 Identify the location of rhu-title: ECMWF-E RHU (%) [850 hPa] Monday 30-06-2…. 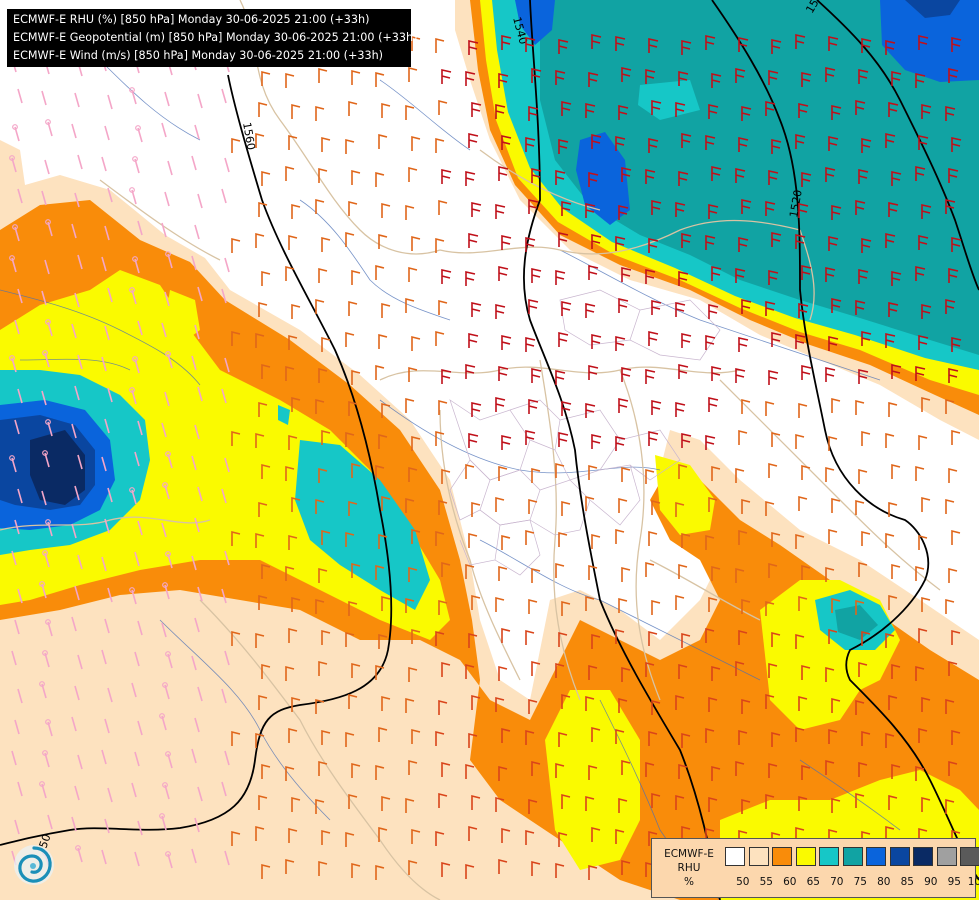
(191, 19).